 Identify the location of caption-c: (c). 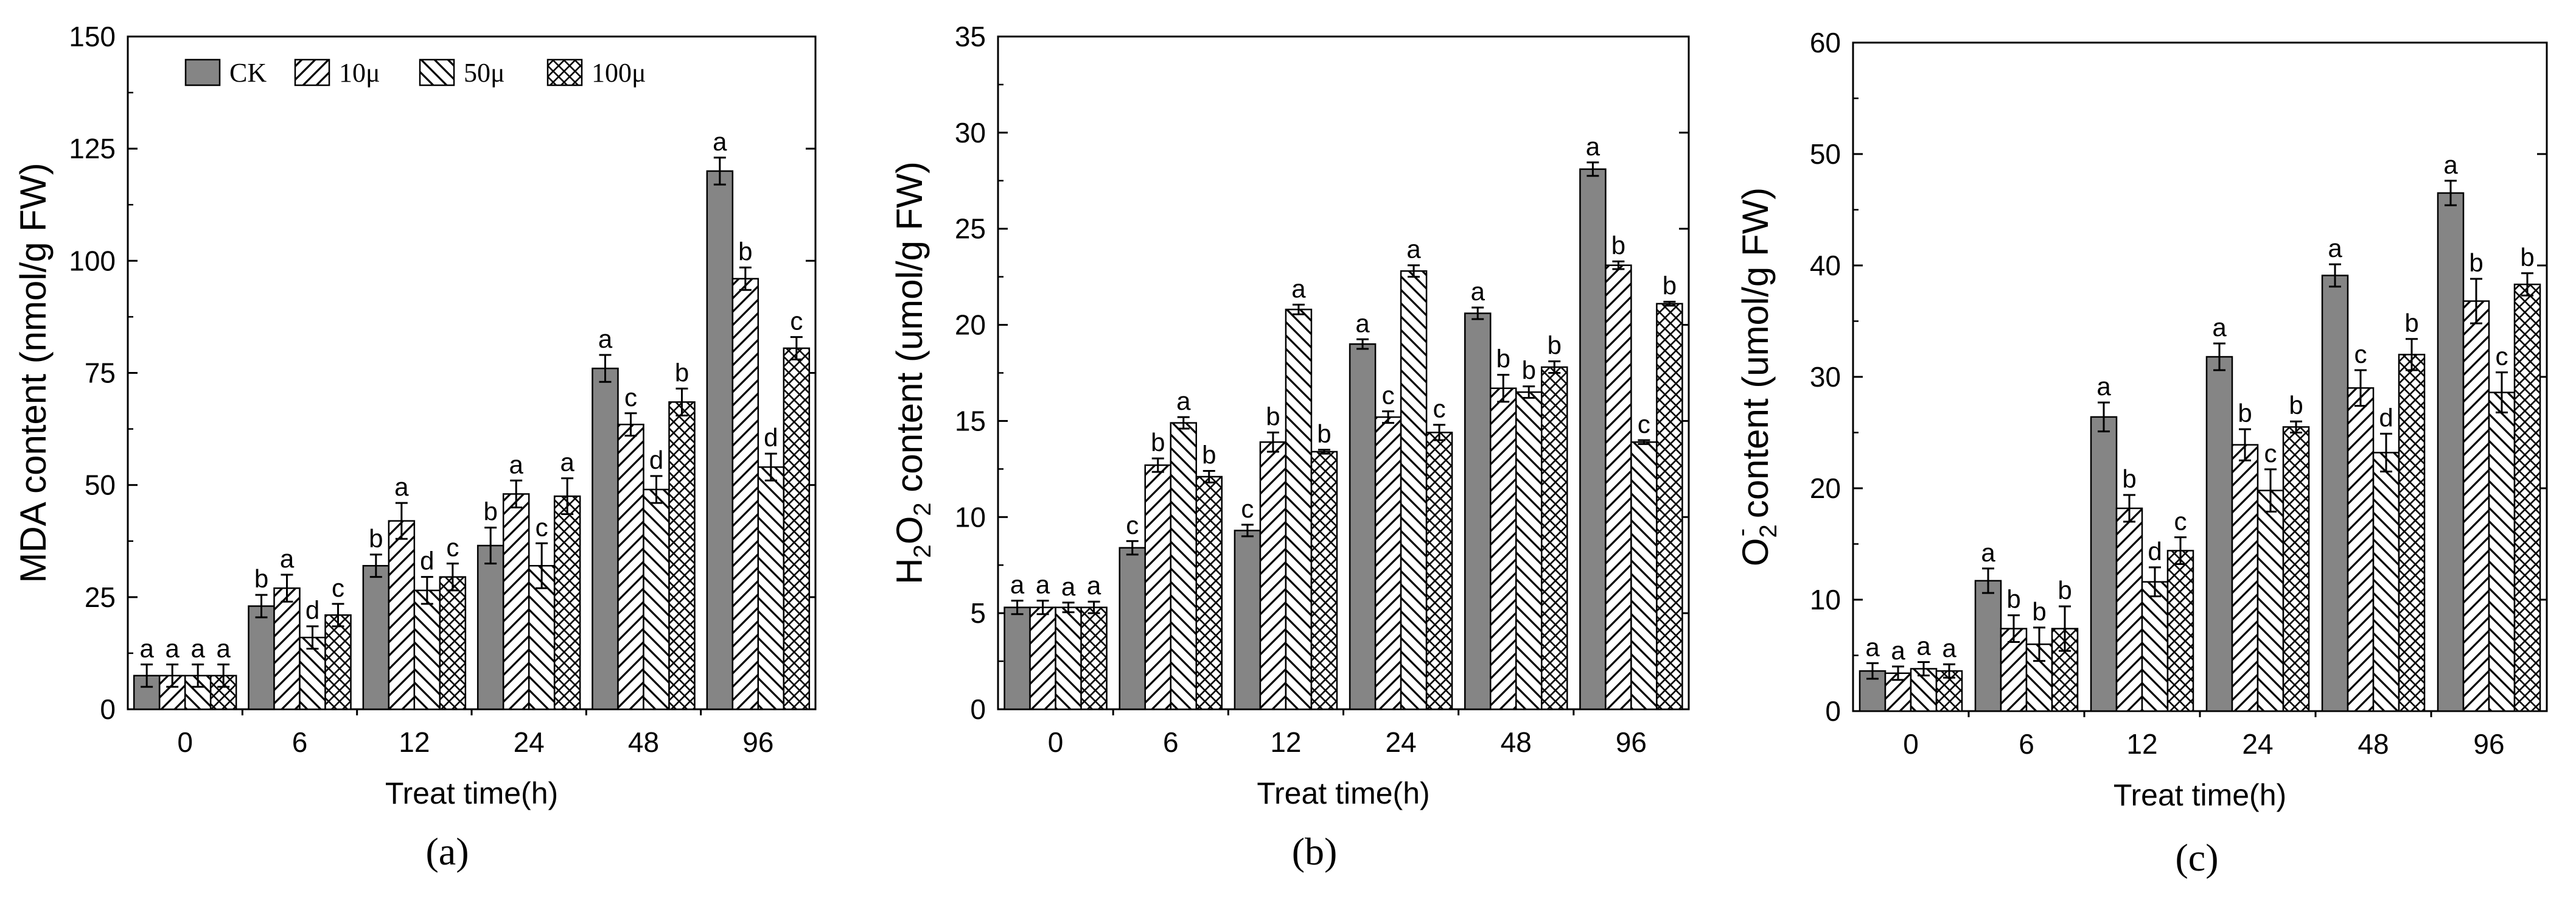
(2196, 857).